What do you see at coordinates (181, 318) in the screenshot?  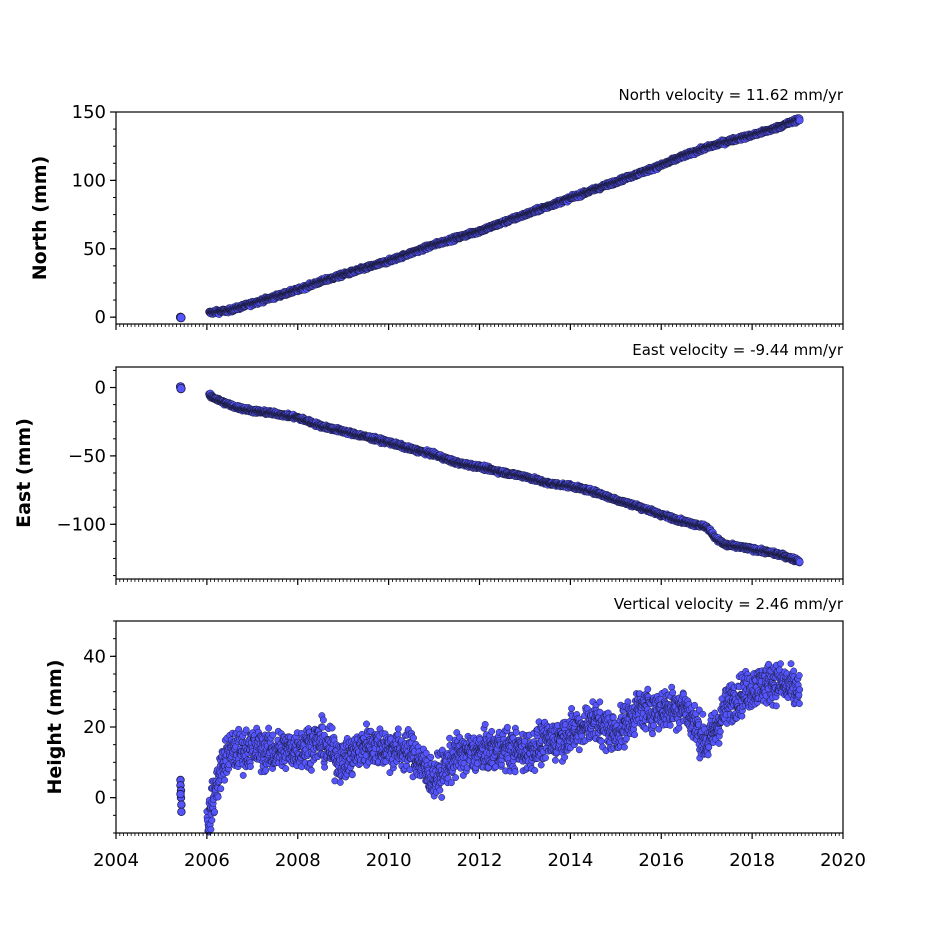 I see `north-outlier-point` at bounding box center [181, 318].